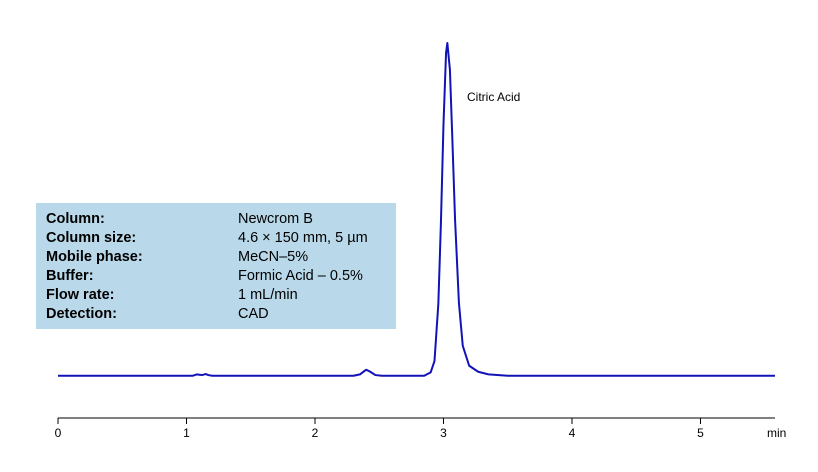 The image size is (818, 472). What do you see at coordinates (80, 295) in the screenshot?
I see `condition-label: Flow rate:` at bounding box center [80, 295].